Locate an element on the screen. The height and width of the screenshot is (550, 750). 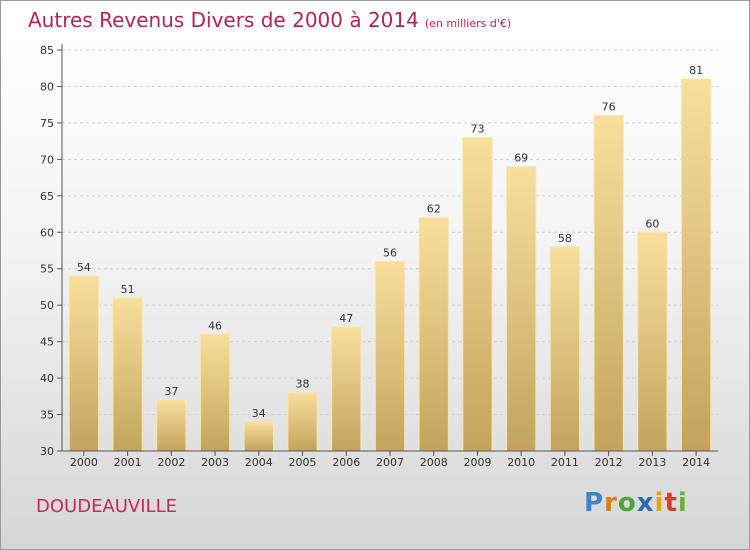
x-tick-label: 2003 is located at coordinates (215, 462).